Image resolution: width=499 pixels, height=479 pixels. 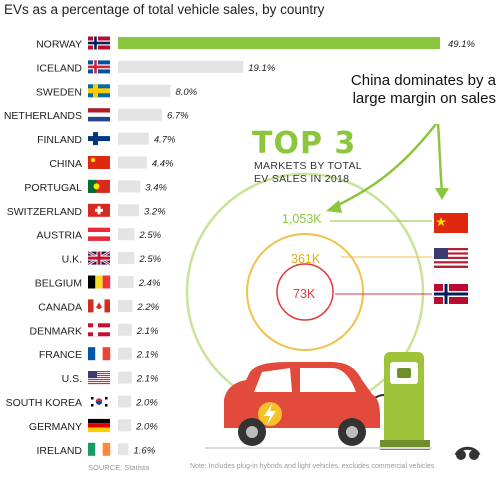 I want to click on bar-row: U.K. 2.5%, so click(x=112, y=258).